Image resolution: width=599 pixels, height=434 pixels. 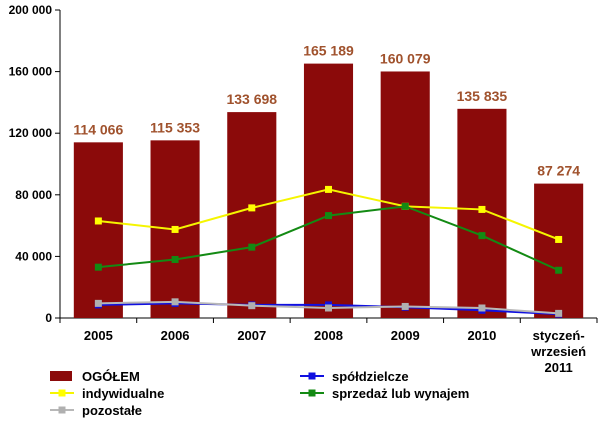 What do you see at coordinates (328, 51) in the screenshot?
I see `bar-data-label: 165 189` at bounding box center [328, 51].